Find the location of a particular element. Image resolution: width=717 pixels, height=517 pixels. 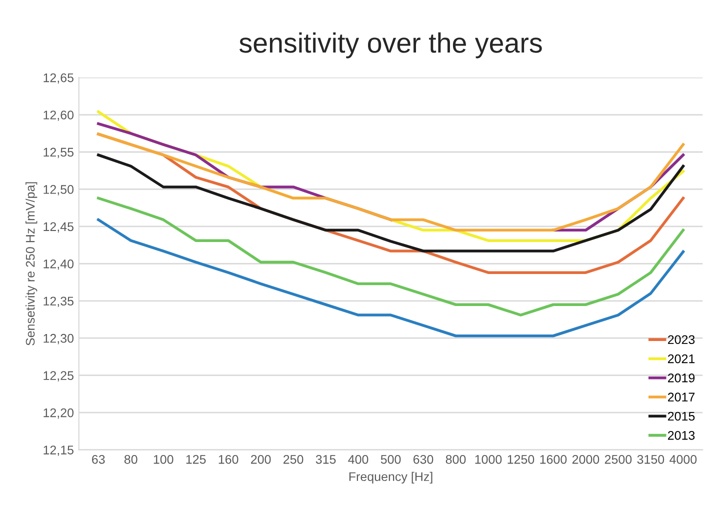

y-tick-label: 12,35 is located at coordinates (59, 302).